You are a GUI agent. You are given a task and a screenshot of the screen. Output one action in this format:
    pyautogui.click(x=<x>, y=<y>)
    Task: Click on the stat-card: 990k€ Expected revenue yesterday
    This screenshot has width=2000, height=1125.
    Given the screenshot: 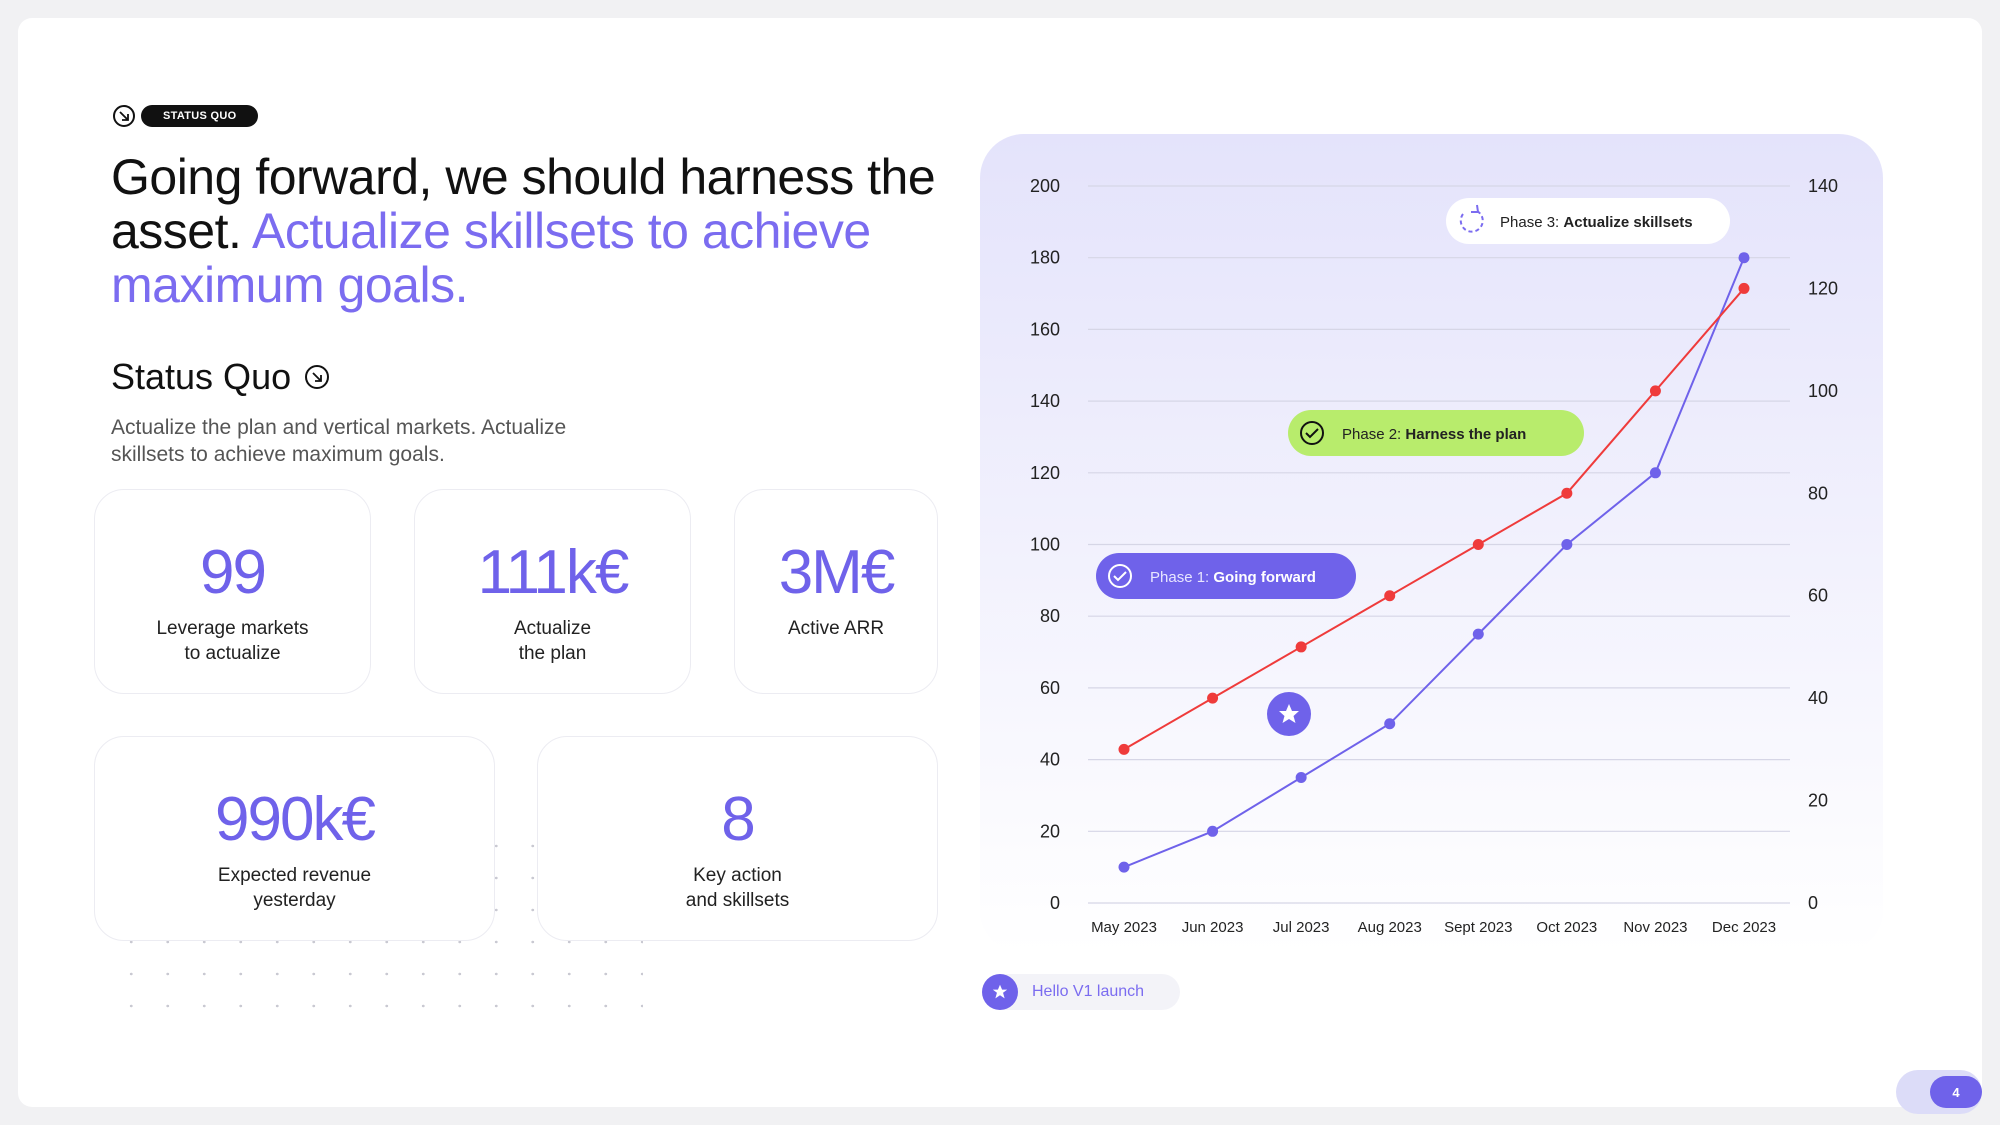 What is the action you would take?
    pyautogui.click(x=294, y=838)
    